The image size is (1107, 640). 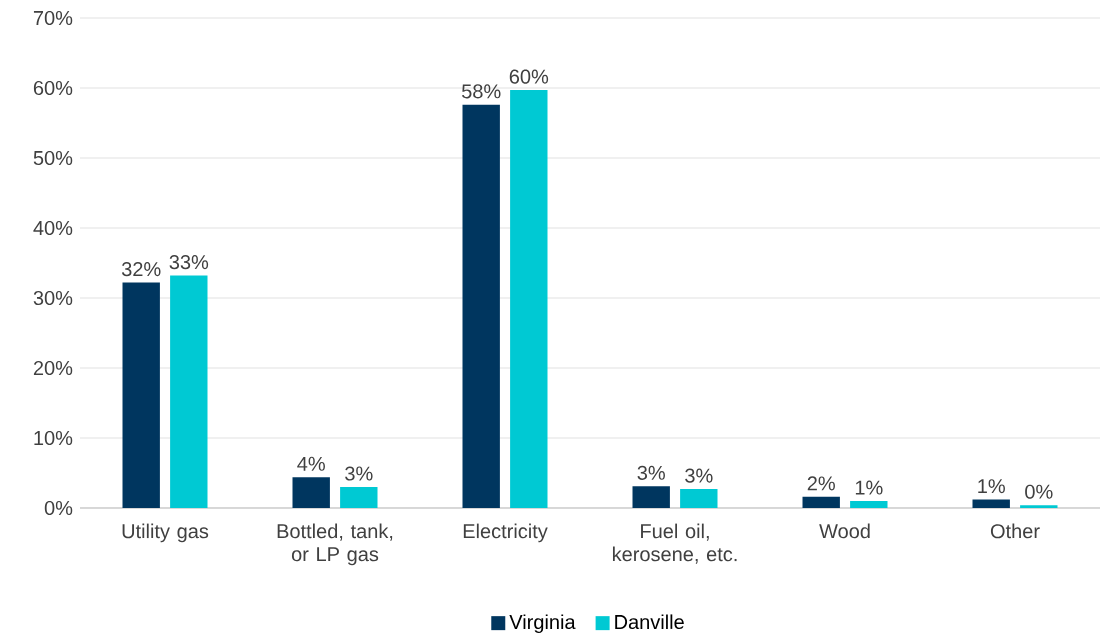 I want to click on y-tick-label: 10%, so click(x=53, y=438).